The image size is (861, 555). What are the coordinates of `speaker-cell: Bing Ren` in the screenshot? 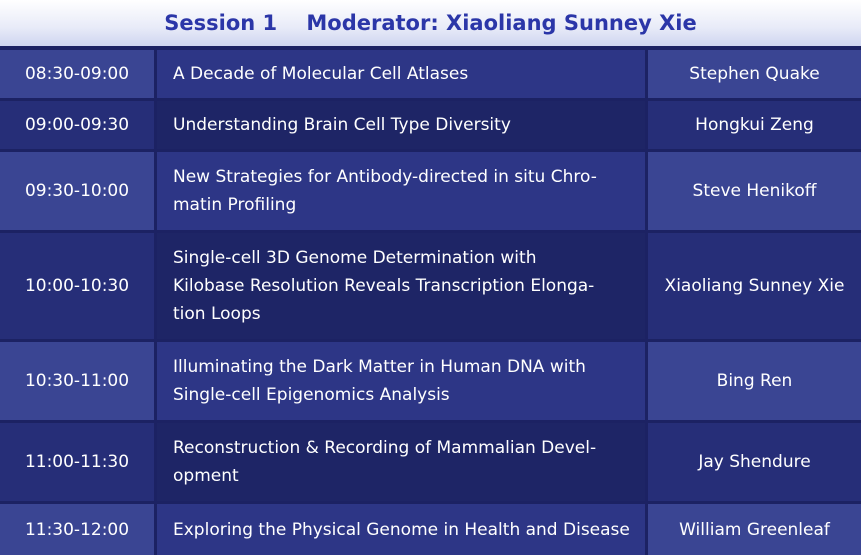 It's located at (754, 381).